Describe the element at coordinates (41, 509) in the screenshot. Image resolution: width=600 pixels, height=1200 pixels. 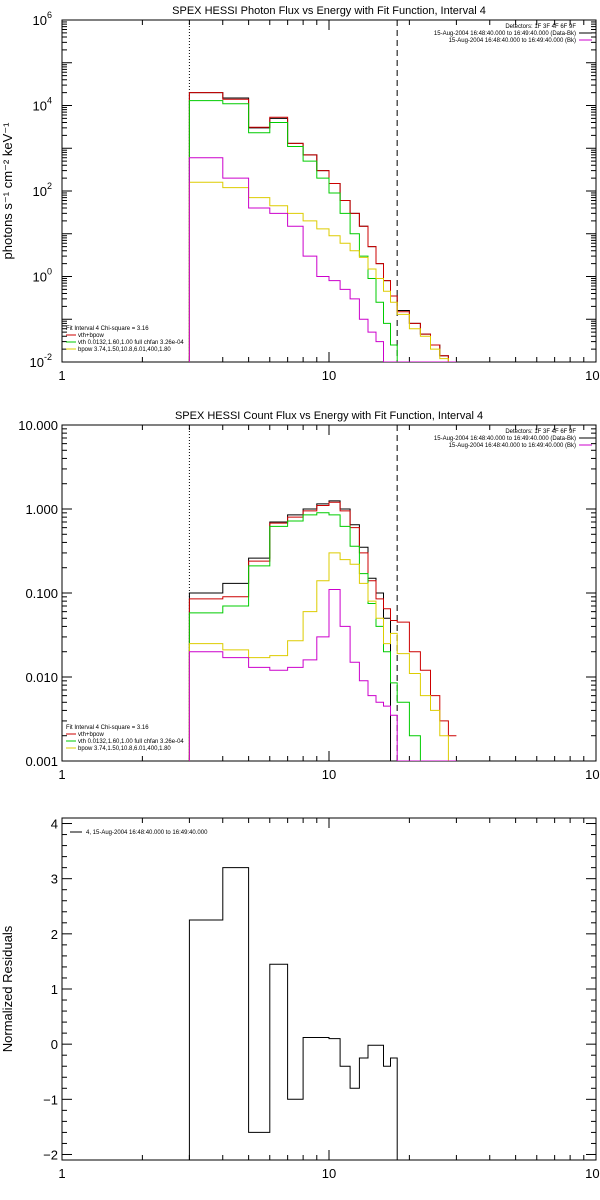
I see `y-tick-label: 1.000` at that location.